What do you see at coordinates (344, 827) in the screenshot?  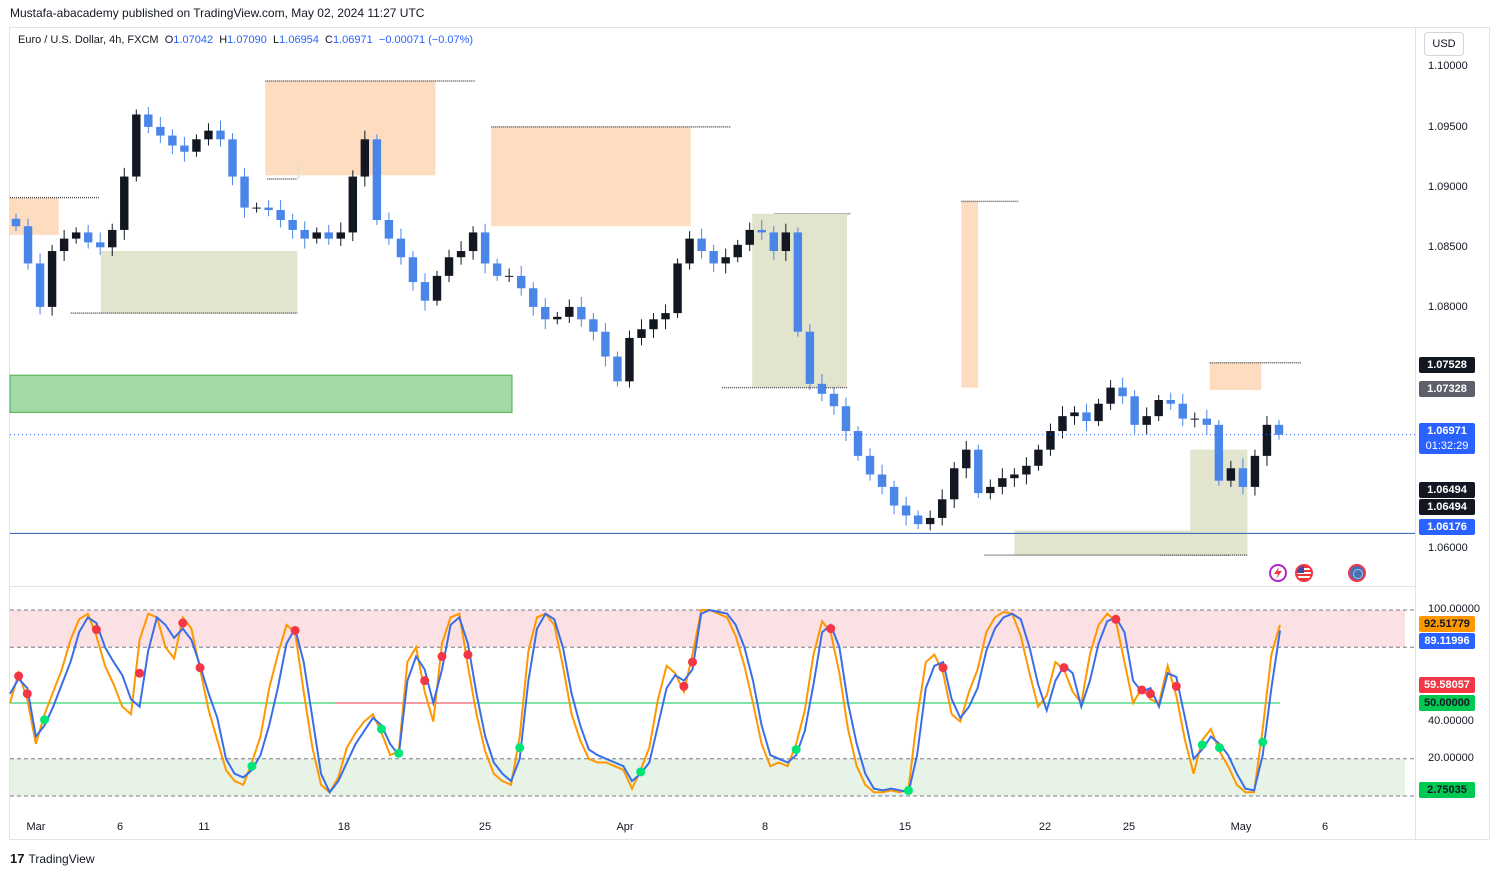 I see `time-tick: 18` at bounding box center [344, 827].